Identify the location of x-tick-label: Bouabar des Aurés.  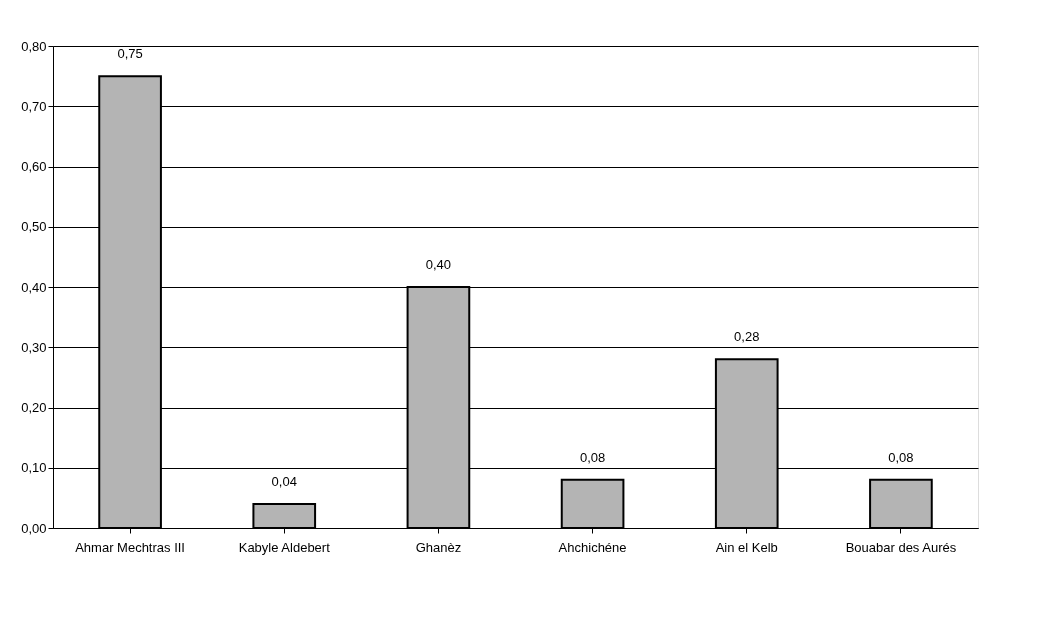
(901, 547).